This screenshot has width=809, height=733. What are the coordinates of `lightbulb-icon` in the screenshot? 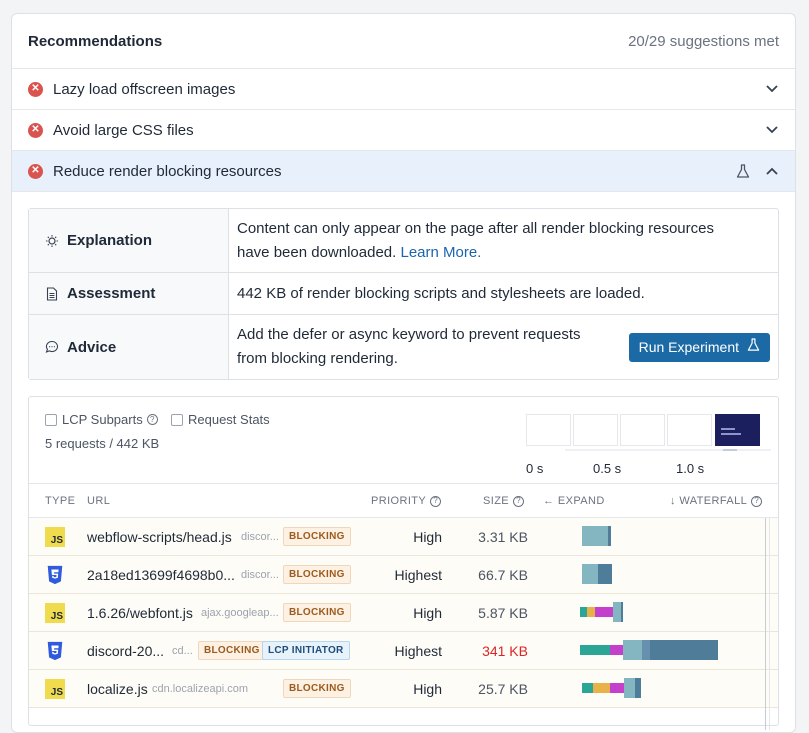 It's located at (52, 241).